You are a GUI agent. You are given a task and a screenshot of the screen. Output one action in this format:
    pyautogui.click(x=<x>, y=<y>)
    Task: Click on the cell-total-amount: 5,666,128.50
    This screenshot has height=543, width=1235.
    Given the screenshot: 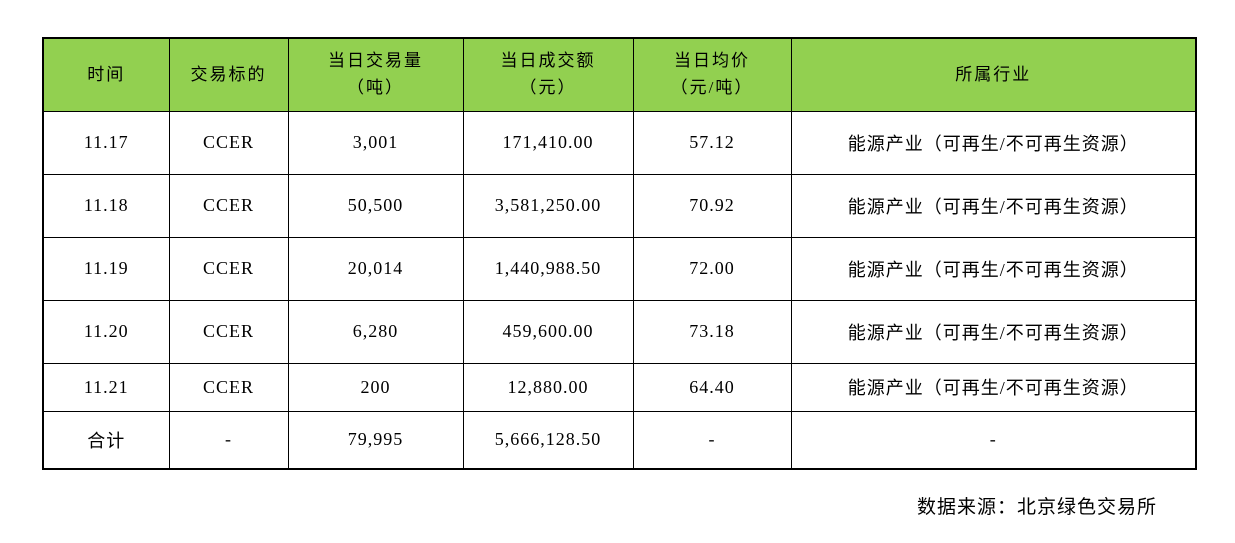 What is the action you would take?
    pyautogui.click(x=548, y=440)
    